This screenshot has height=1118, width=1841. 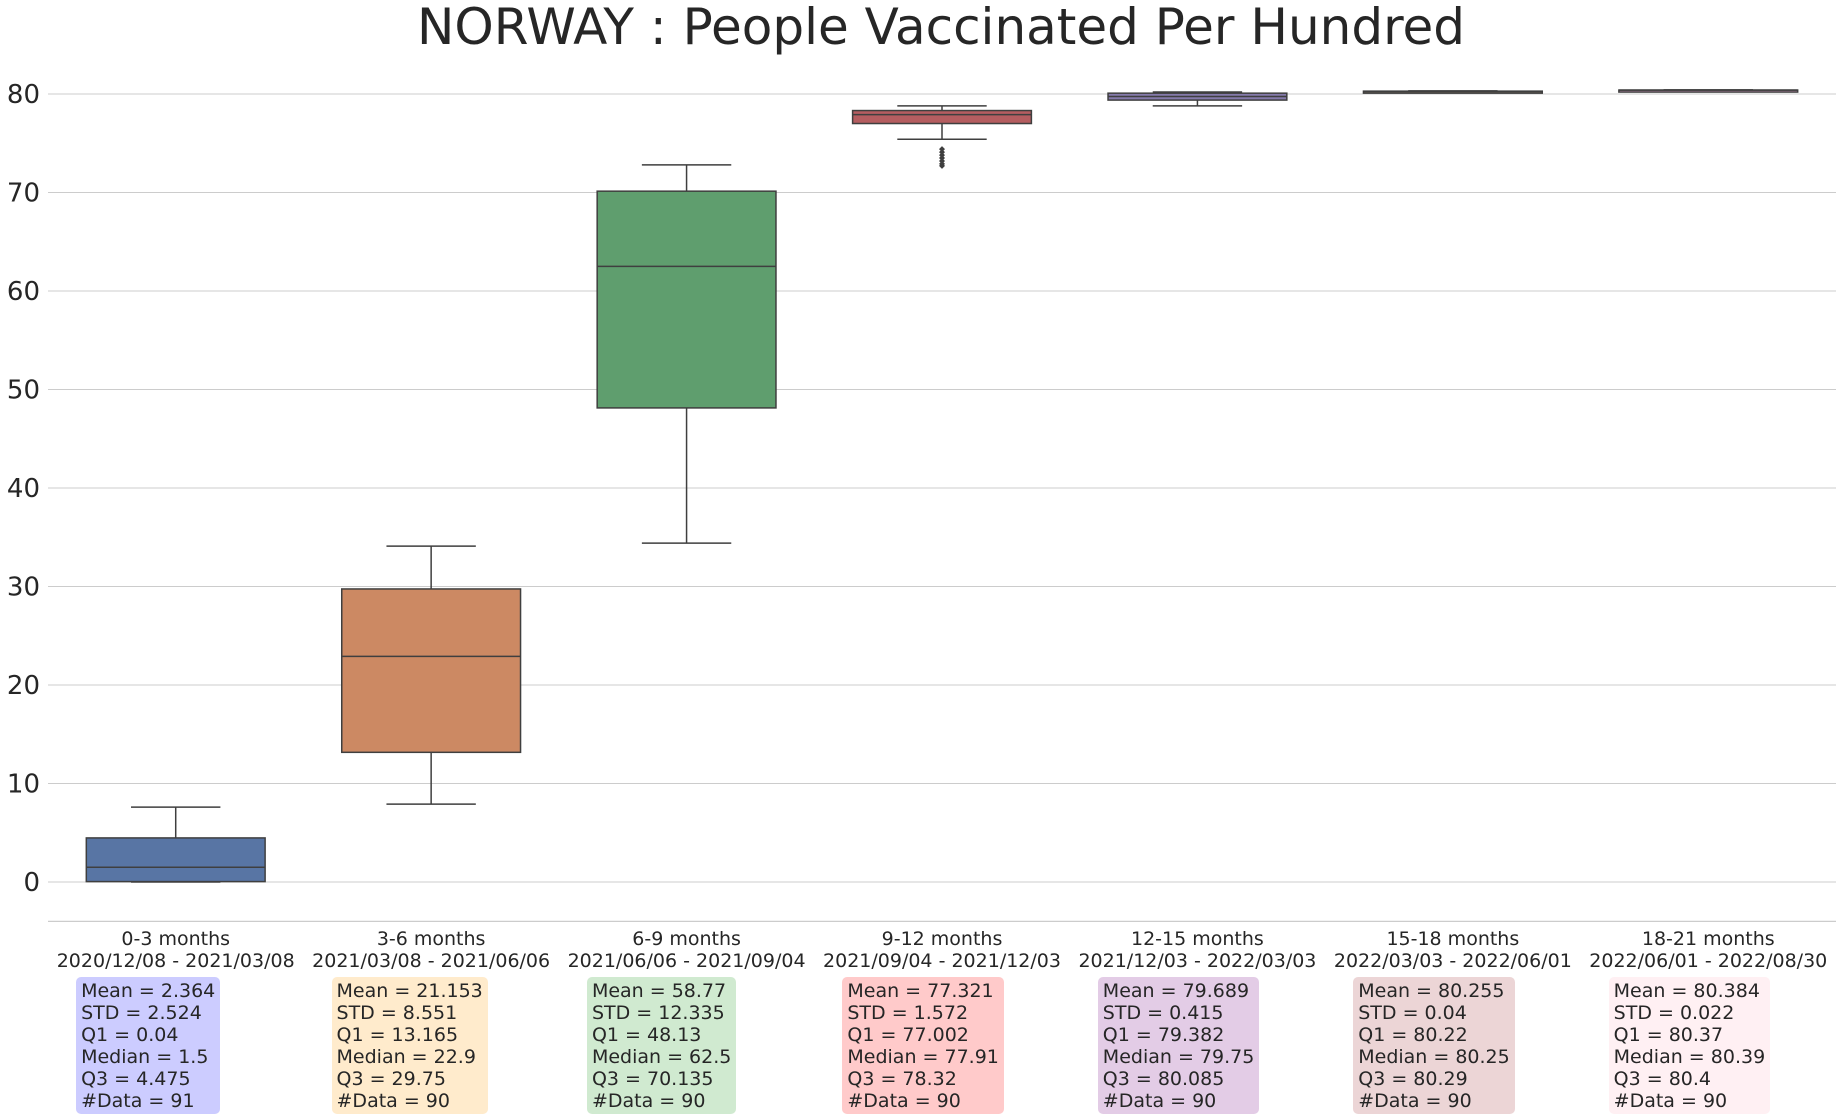 What do you see at coordinates (1413, 1035) in the screenshot?
I see `stats-line: Q1 = 80.22` at bounding box center [1413, 1035].